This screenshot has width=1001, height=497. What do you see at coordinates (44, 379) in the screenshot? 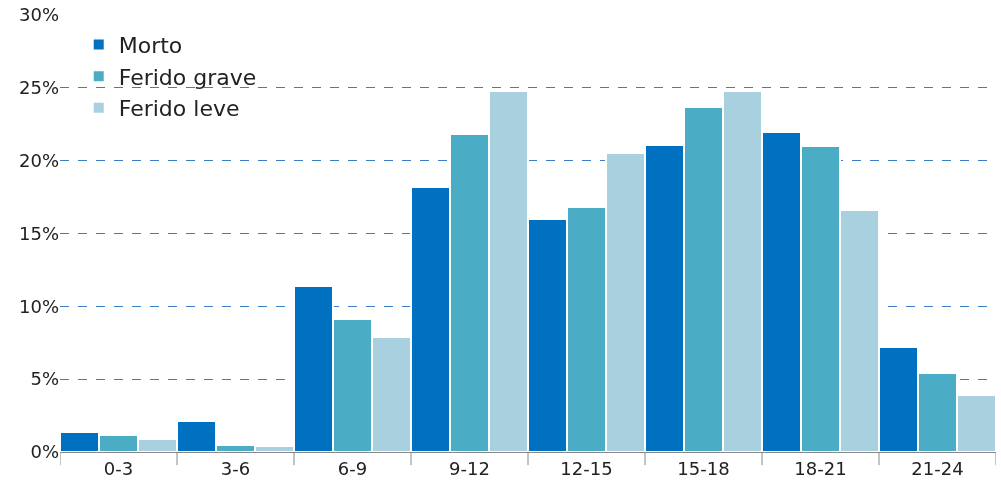
I see `y-tick-label: 5%` at bounding box center [44, 379].